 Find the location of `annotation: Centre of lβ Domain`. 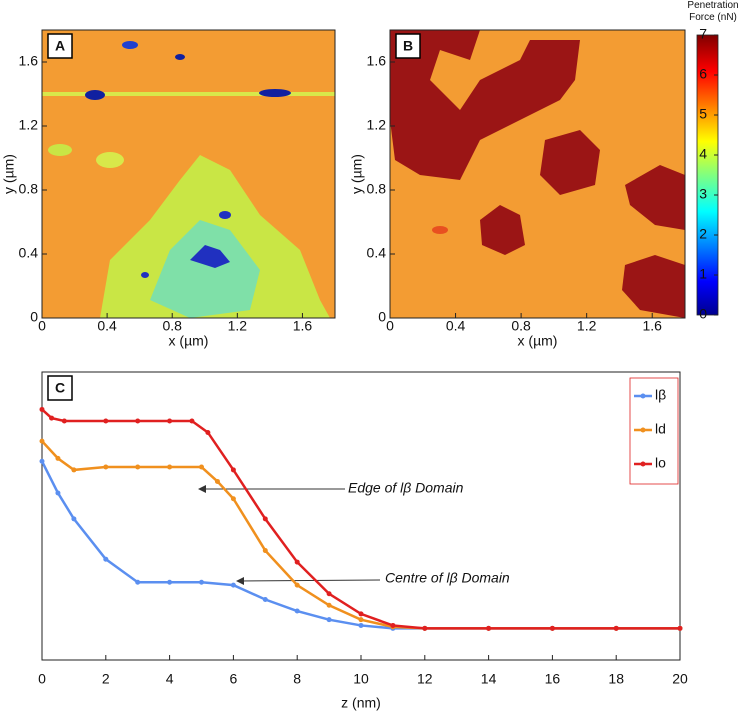

annotation: Centre of lβ Domain is located at coordinates (447, 578).